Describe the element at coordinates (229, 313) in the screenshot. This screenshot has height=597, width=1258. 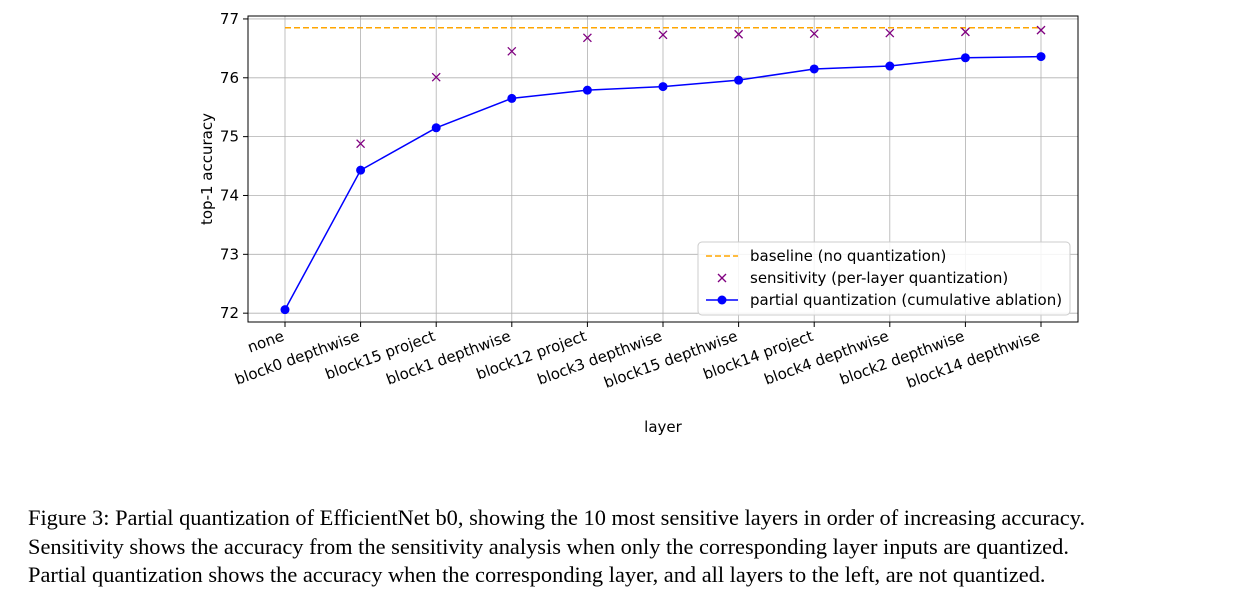
I see `y-tick-label: 72` at that location.